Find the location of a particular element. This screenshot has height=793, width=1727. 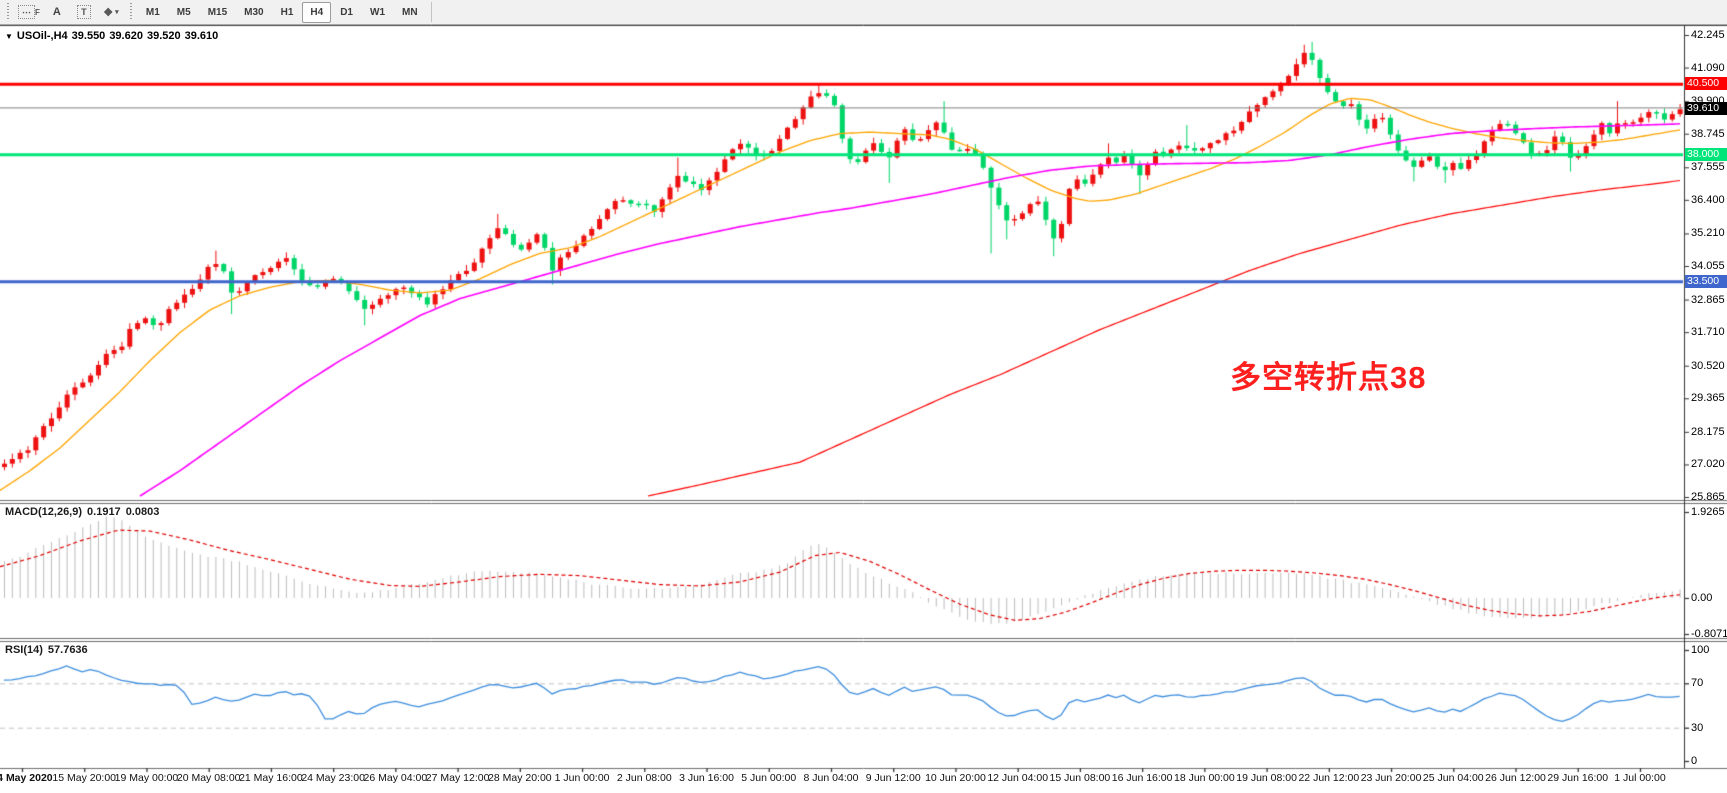

rsi-indicator-label: RSI(14) 57.7636 is located at coordinates (49, 650).